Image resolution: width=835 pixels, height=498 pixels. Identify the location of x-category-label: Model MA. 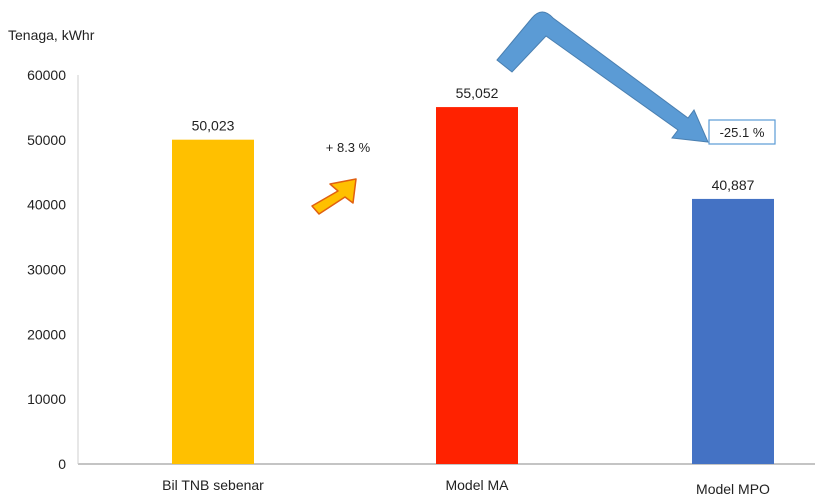
(477, 485).